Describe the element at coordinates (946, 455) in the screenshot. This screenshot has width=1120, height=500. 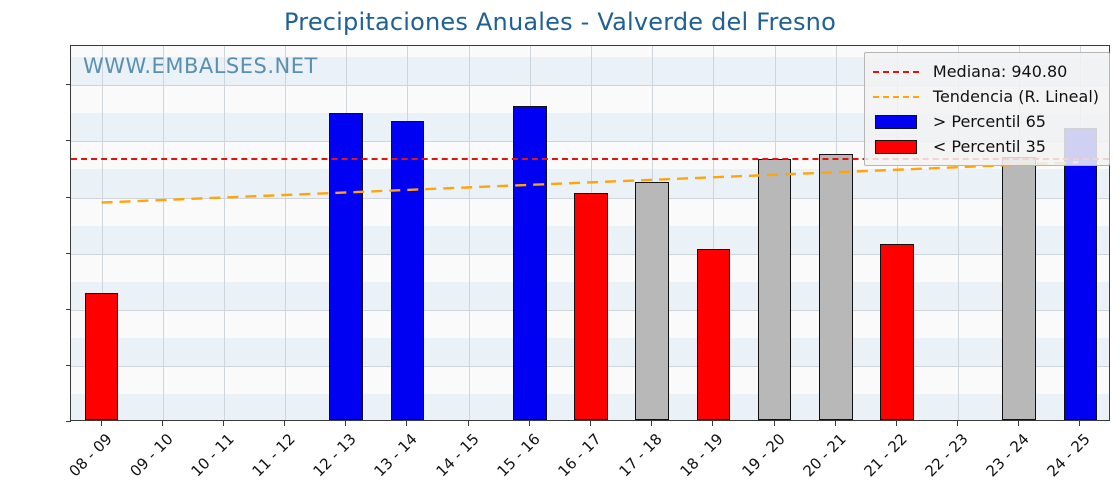
I see `x-tick-label: 22 - 23` at that location.